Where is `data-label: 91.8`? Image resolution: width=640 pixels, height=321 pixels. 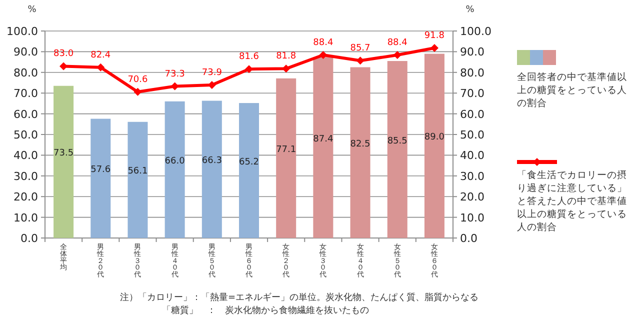 data-label: 91.8 is located at coordinates (434, 35).